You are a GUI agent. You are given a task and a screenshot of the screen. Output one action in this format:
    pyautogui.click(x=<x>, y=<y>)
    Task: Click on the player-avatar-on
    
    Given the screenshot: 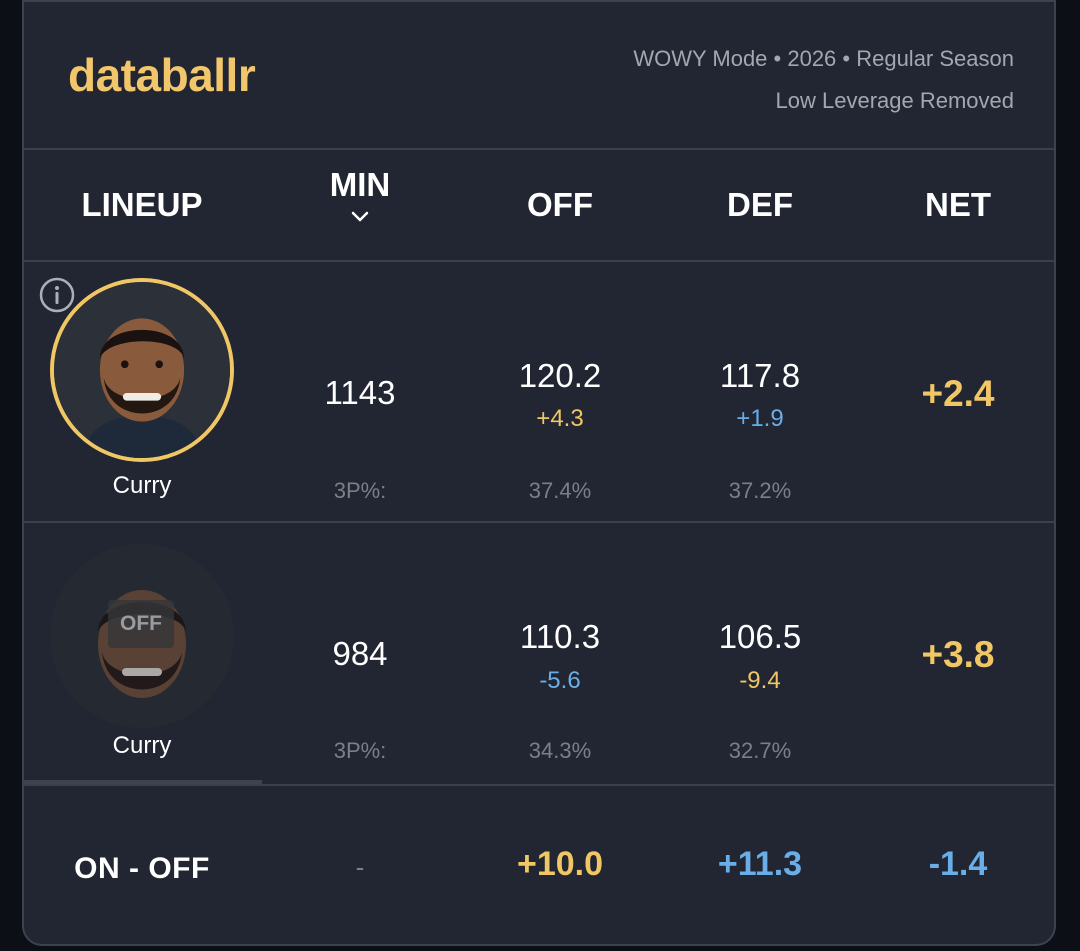 What is the action you would take?
    pyautogui.click(x=142, y=370)
    